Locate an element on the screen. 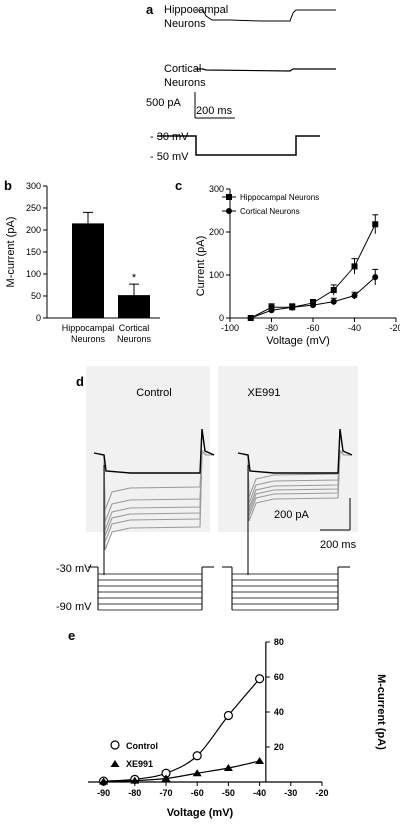  x-tick-label-e: -50 is located at coordinates (228, 793).